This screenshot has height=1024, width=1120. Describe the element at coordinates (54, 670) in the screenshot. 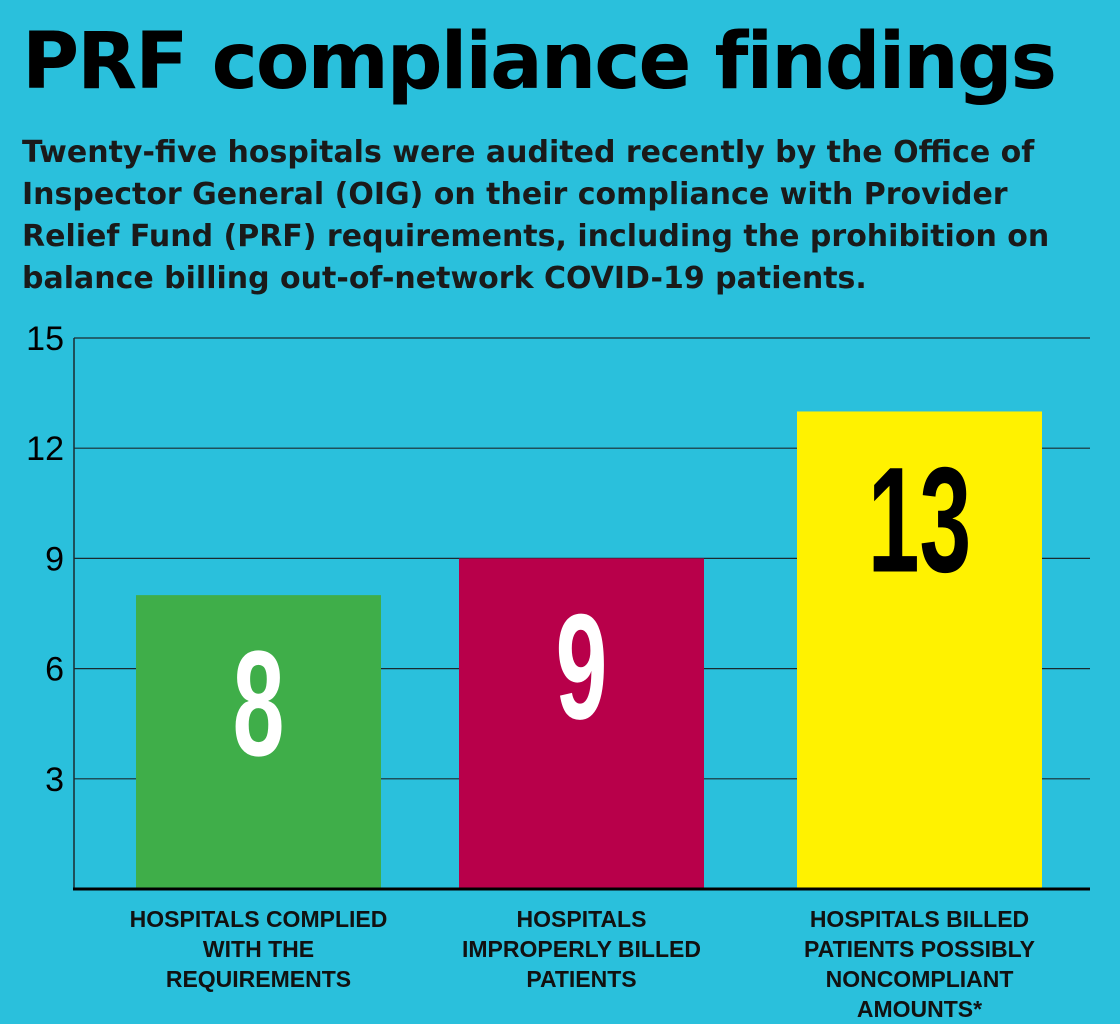

I see `y-tick-label: 6` at that location.